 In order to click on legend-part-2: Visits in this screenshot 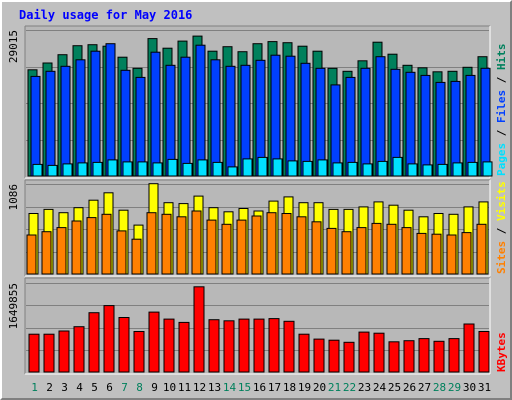, I will do `click(501, 201)`.